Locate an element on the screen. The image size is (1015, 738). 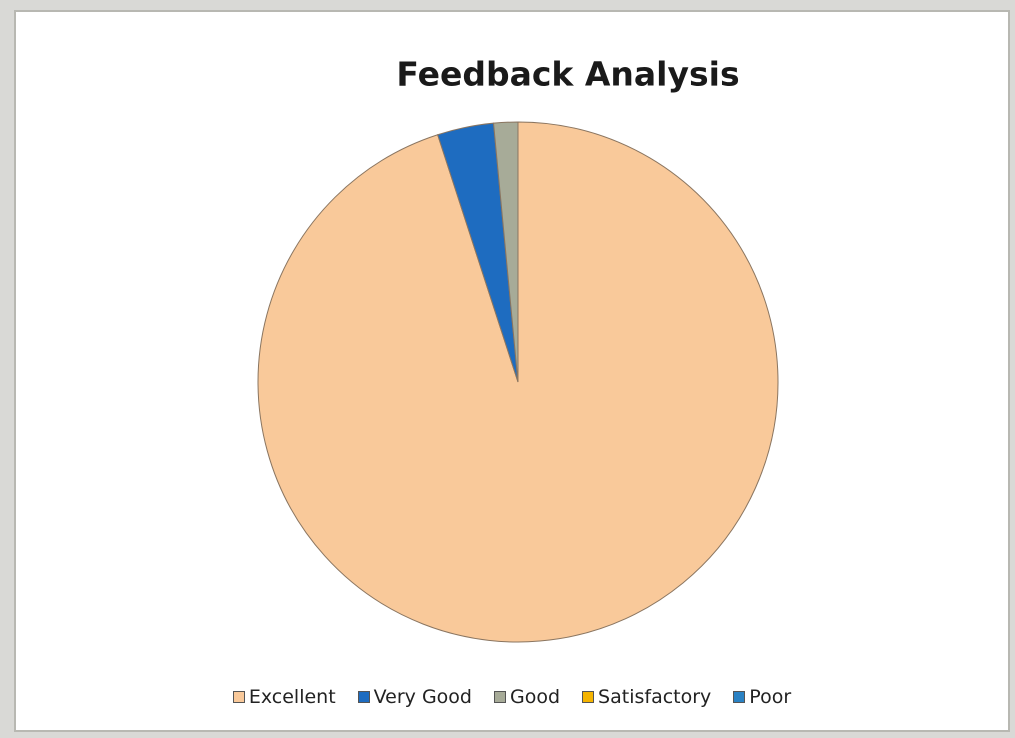
legend-item: Good is located at coordinates (527, 697).